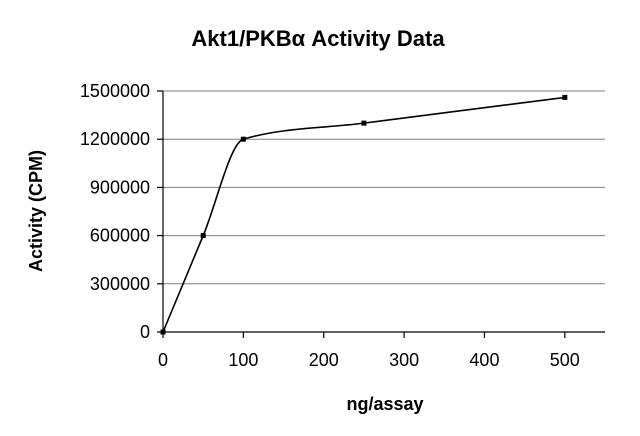  I want to click on y-tick-label-4: 1200000, so click(115, 139).